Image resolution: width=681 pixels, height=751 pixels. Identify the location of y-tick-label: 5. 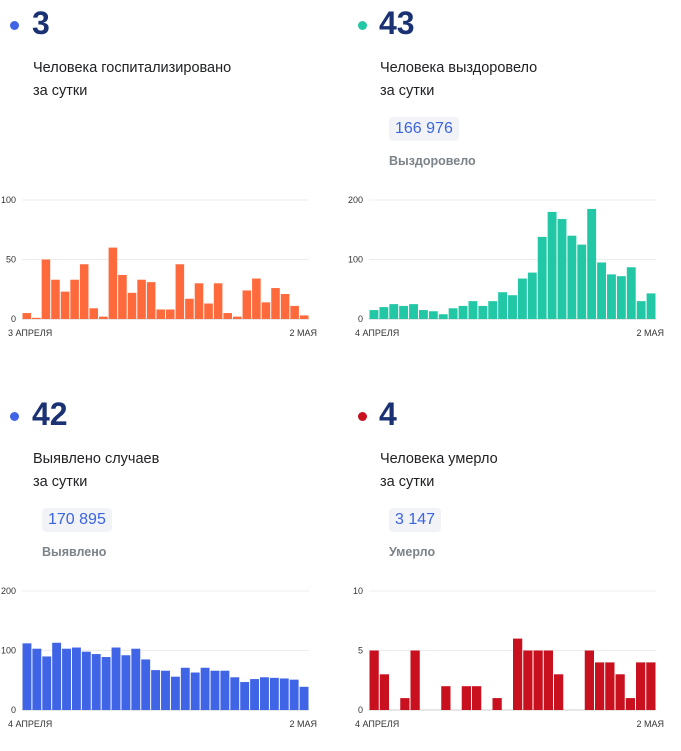
(360, 651).